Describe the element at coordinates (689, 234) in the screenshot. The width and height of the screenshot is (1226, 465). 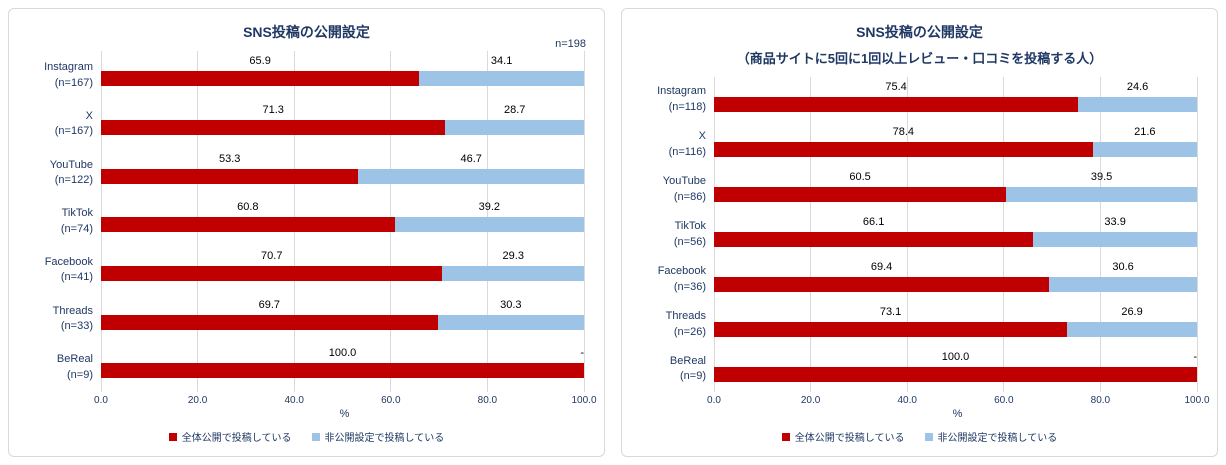
I see `category-label: TikTok (n=56)` at that location.